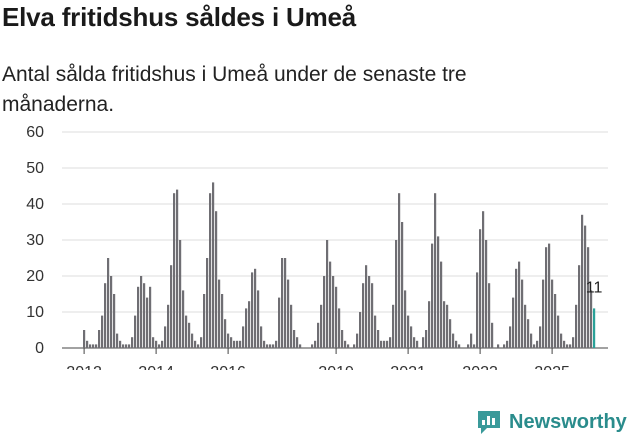  What do you see at coordinates (551, 422) in the screenshot?
I see `newsworthy-brand: Newsworthy` at bounding box center [551, 422].